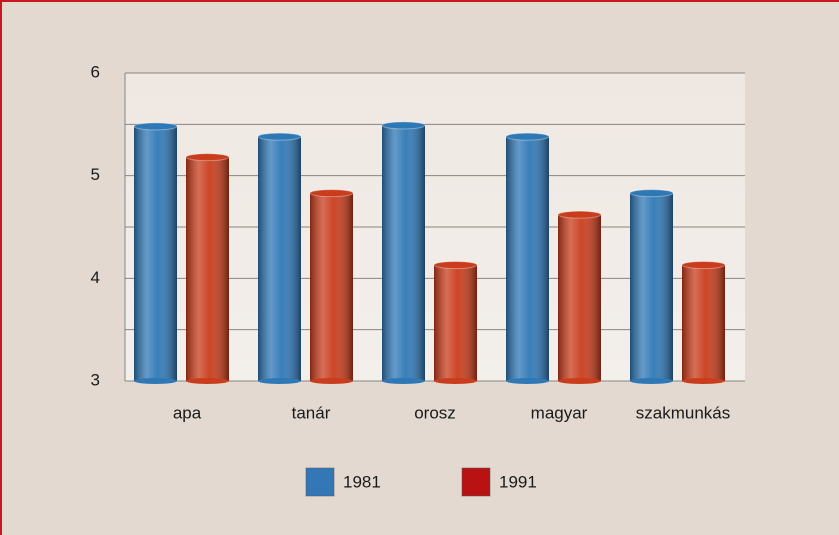  Describe the element at coordinates (95, 71) in the screenshot. I see `y-tick-label: 6` at that location.